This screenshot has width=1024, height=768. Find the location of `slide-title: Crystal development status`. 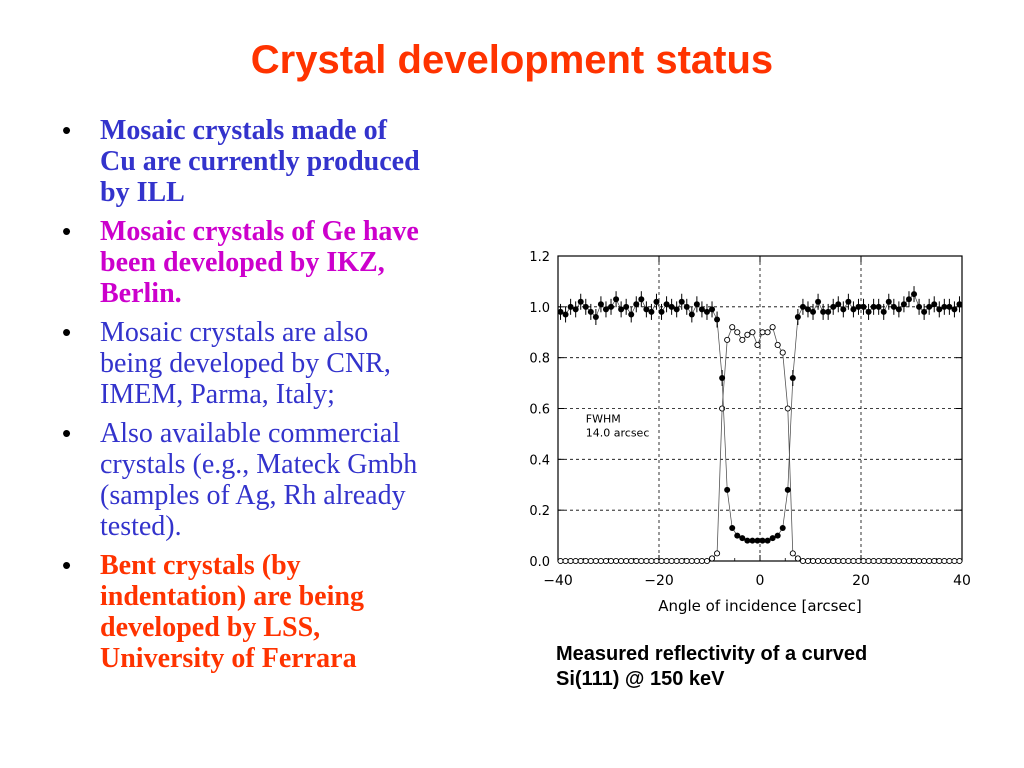

slide-title: Crystal development status is located at coordinates (512, 60).